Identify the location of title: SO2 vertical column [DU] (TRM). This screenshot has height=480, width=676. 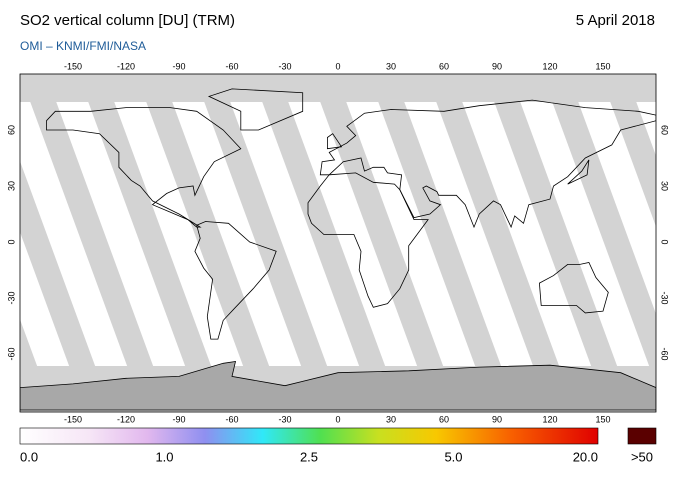
(127, 20).